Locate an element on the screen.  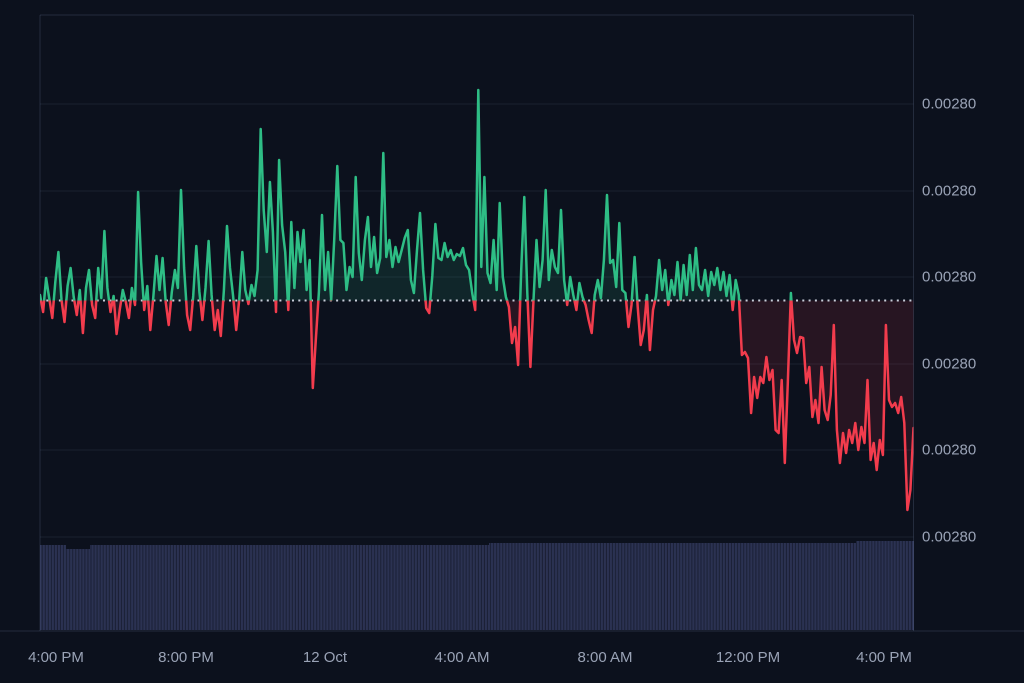
x-axis-label: 8:00 PM is located at coordinates (186, 657).